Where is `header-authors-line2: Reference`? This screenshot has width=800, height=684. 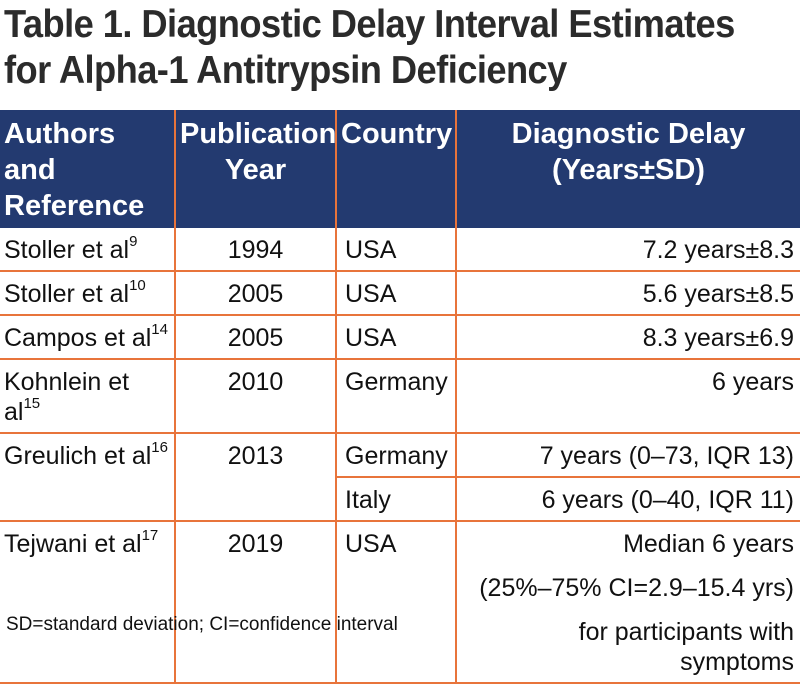 header-authors-line2: Reference is located at coordinates (74, 206).